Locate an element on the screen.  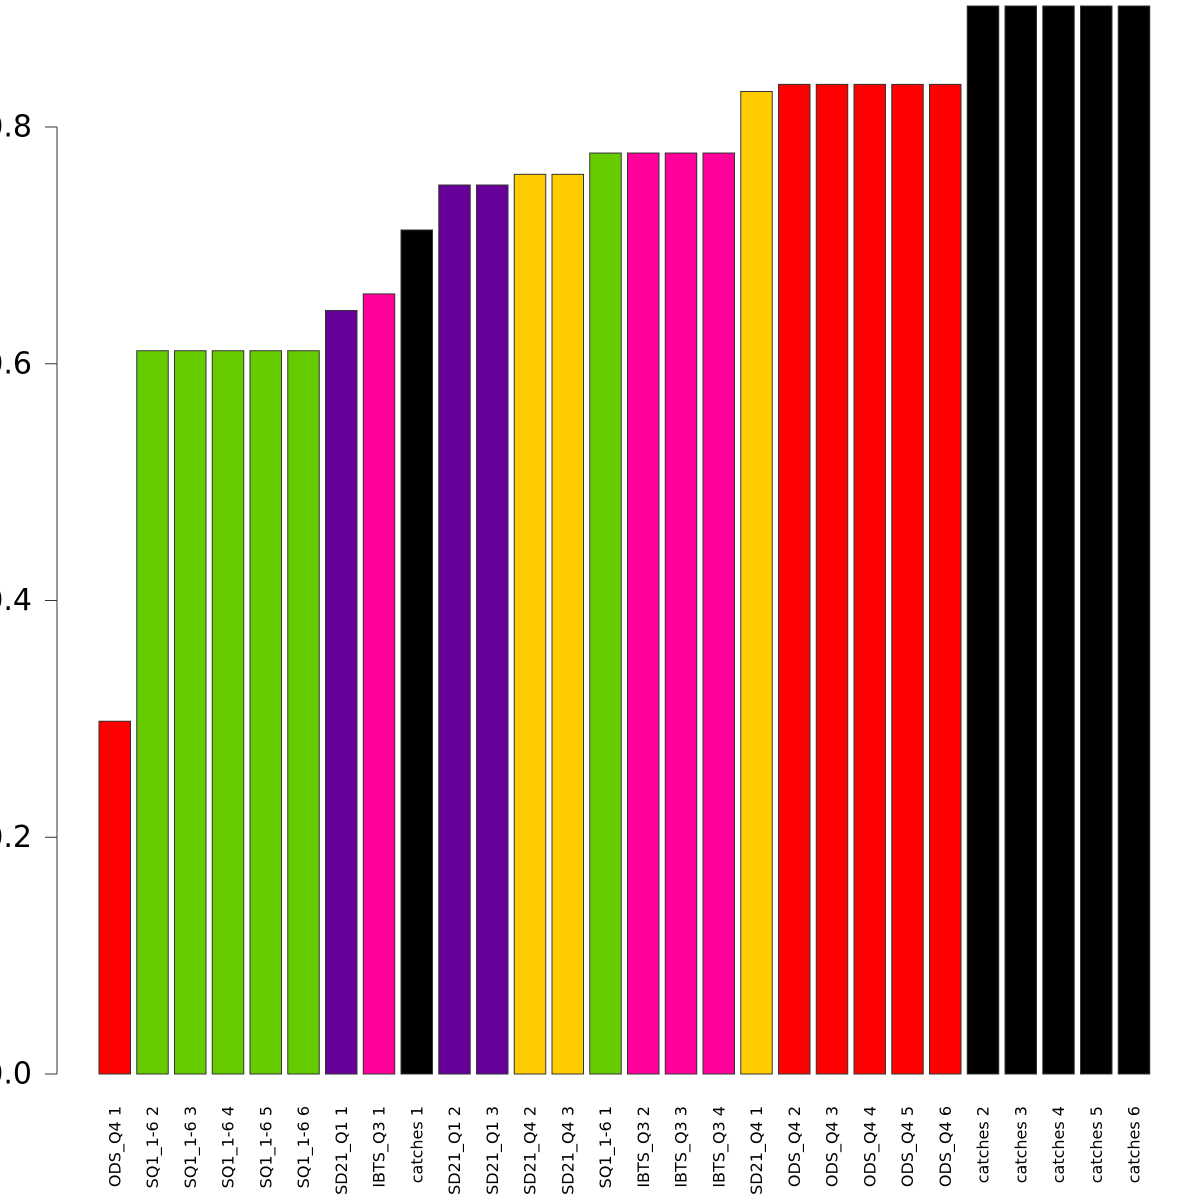
x-tick-label: IBTS_Q3 1 is located at coordinates (380, 1147).